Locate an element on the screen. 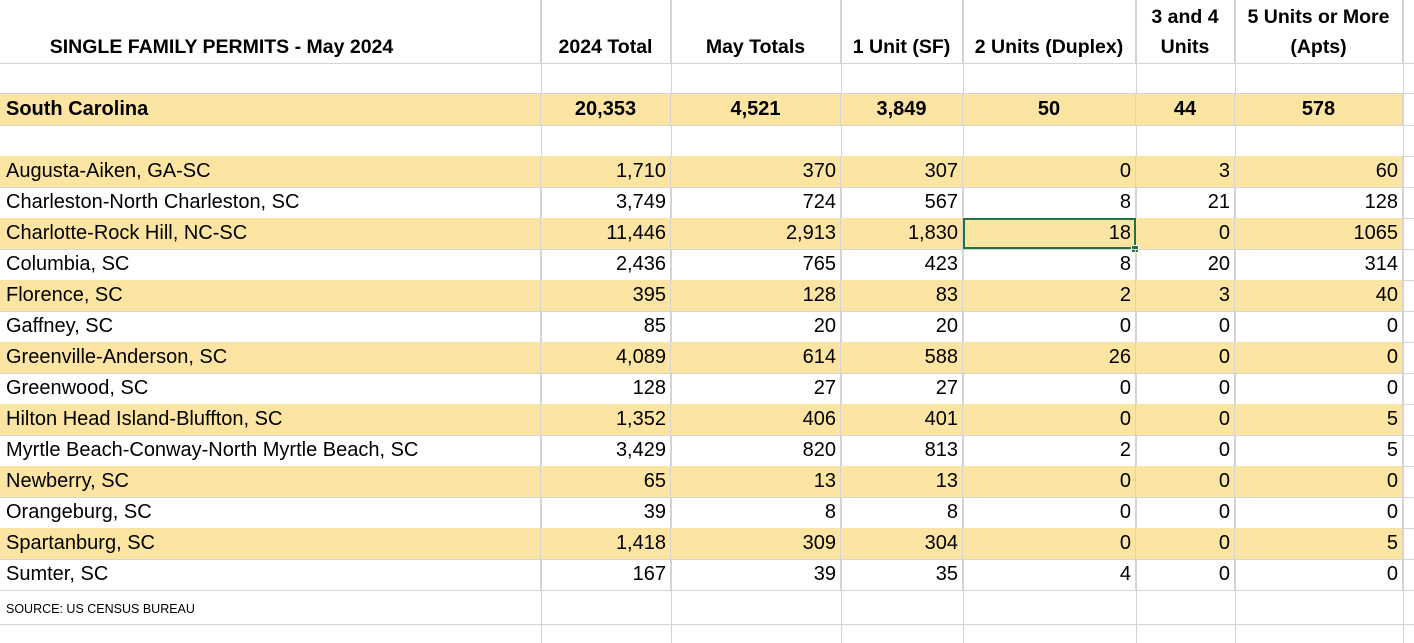  cell-one-unit: 588 is located at coordinates (902, 357).